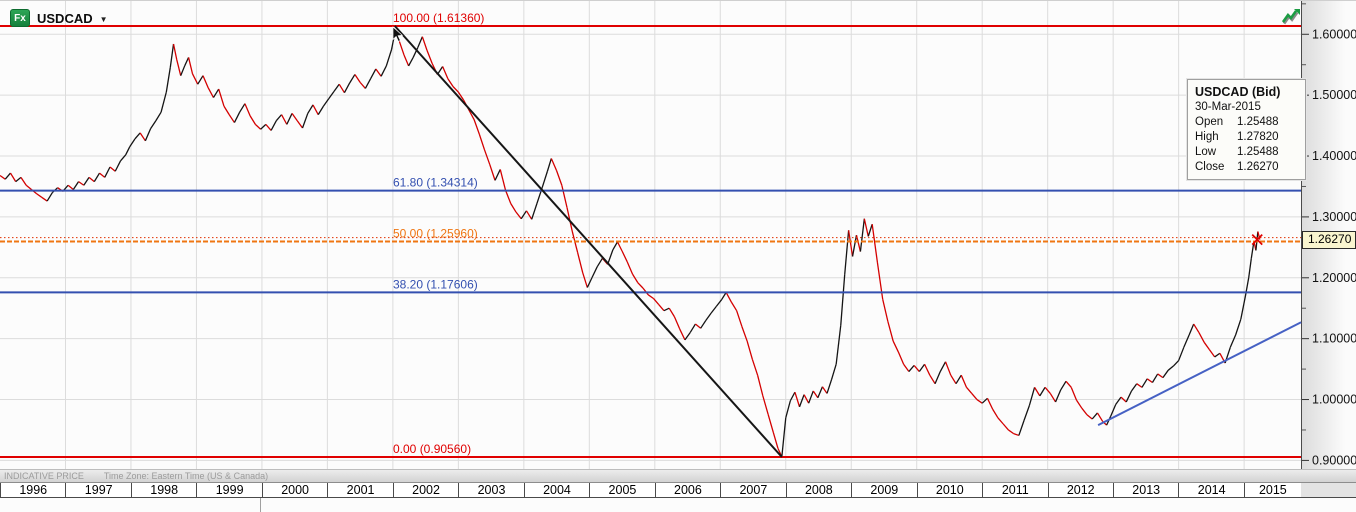 The image size is (1356, 512). I want to click on symbol-selector: Fx USDCAD ▼, so click(59, 18).